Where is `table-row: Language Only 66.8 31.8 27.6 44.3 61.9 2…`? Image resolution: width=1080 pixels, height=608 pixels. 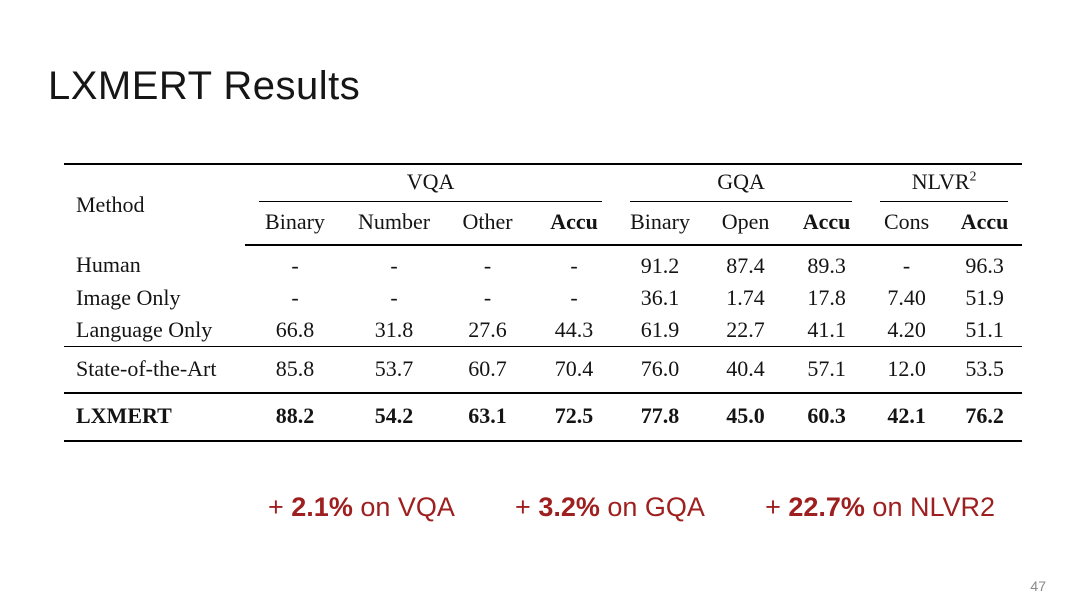 table-row: Language Only 66.8 31.8 27.6 44.3 61.9 2… is located at coordinates (543, 330).